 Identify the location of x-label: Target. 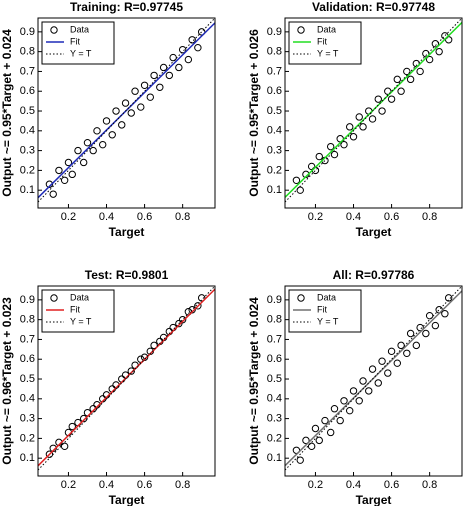
(374, 499).